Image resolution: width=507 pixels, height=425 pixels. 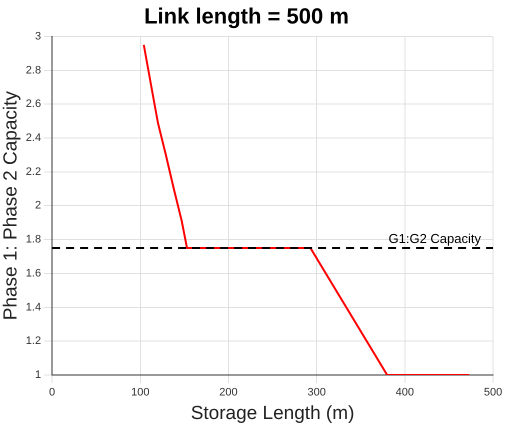 What do you see at coordinates (246, 15) in the screenshot?
I see `chart-title: Link length = 500 m` at bounding box center [246, 15].